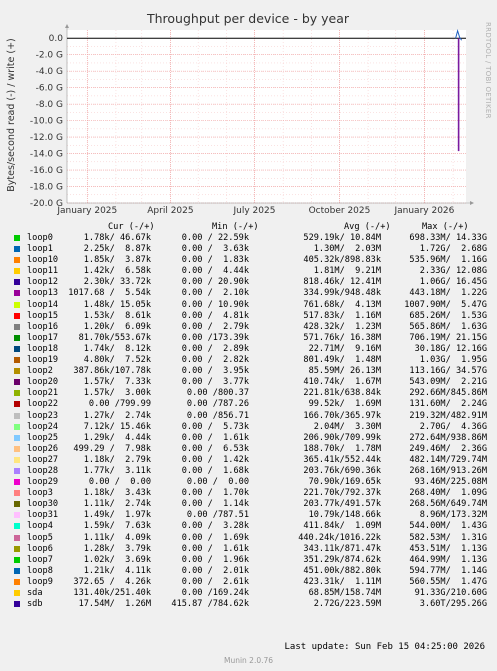  What do you see at coordinates (117, 426) in the screenshot?
I see `legend-cur: 7.12k/ 15.46k` at bounding box center [117, 426].